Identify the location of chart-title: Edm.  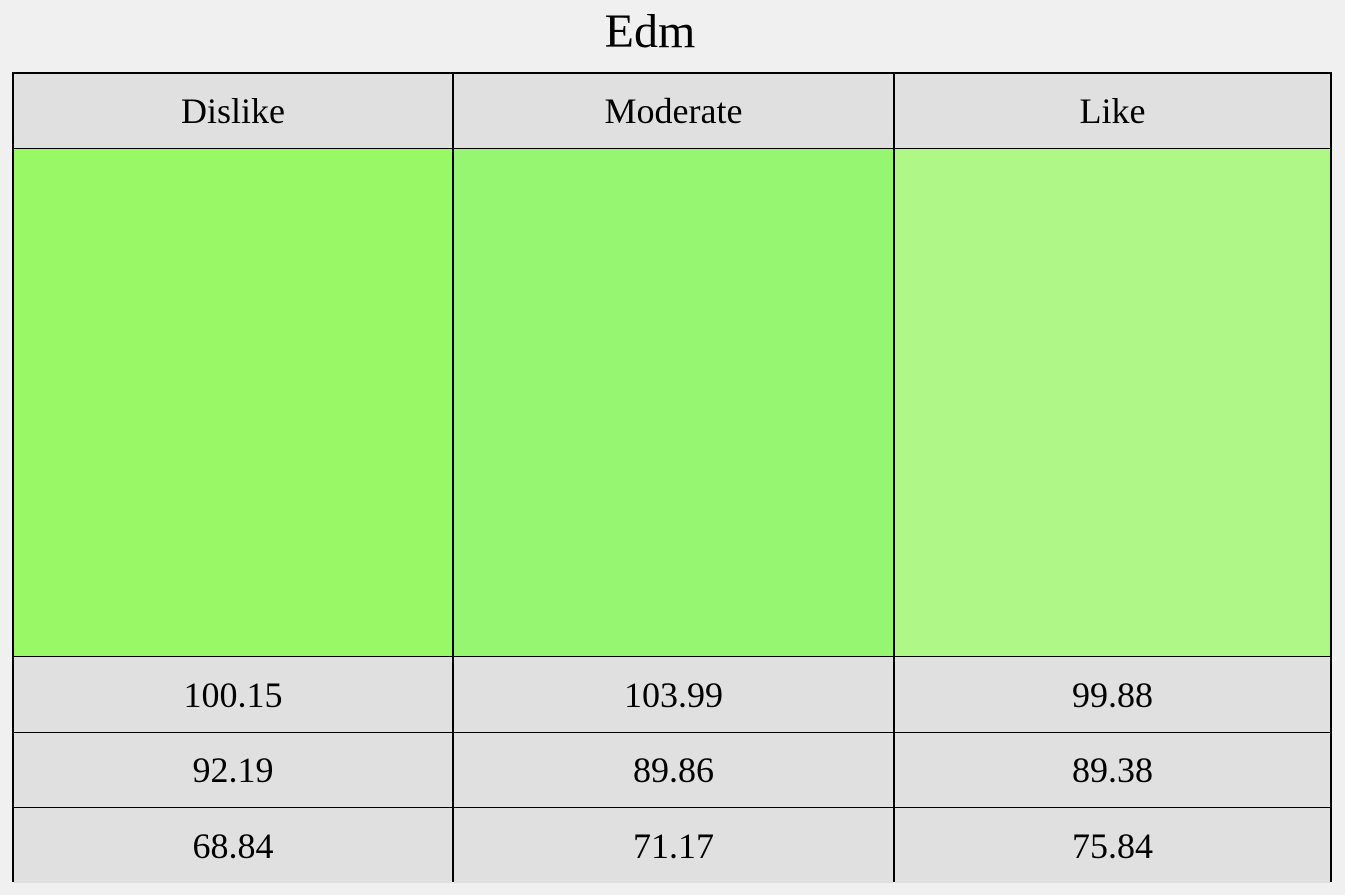
(650, 31).